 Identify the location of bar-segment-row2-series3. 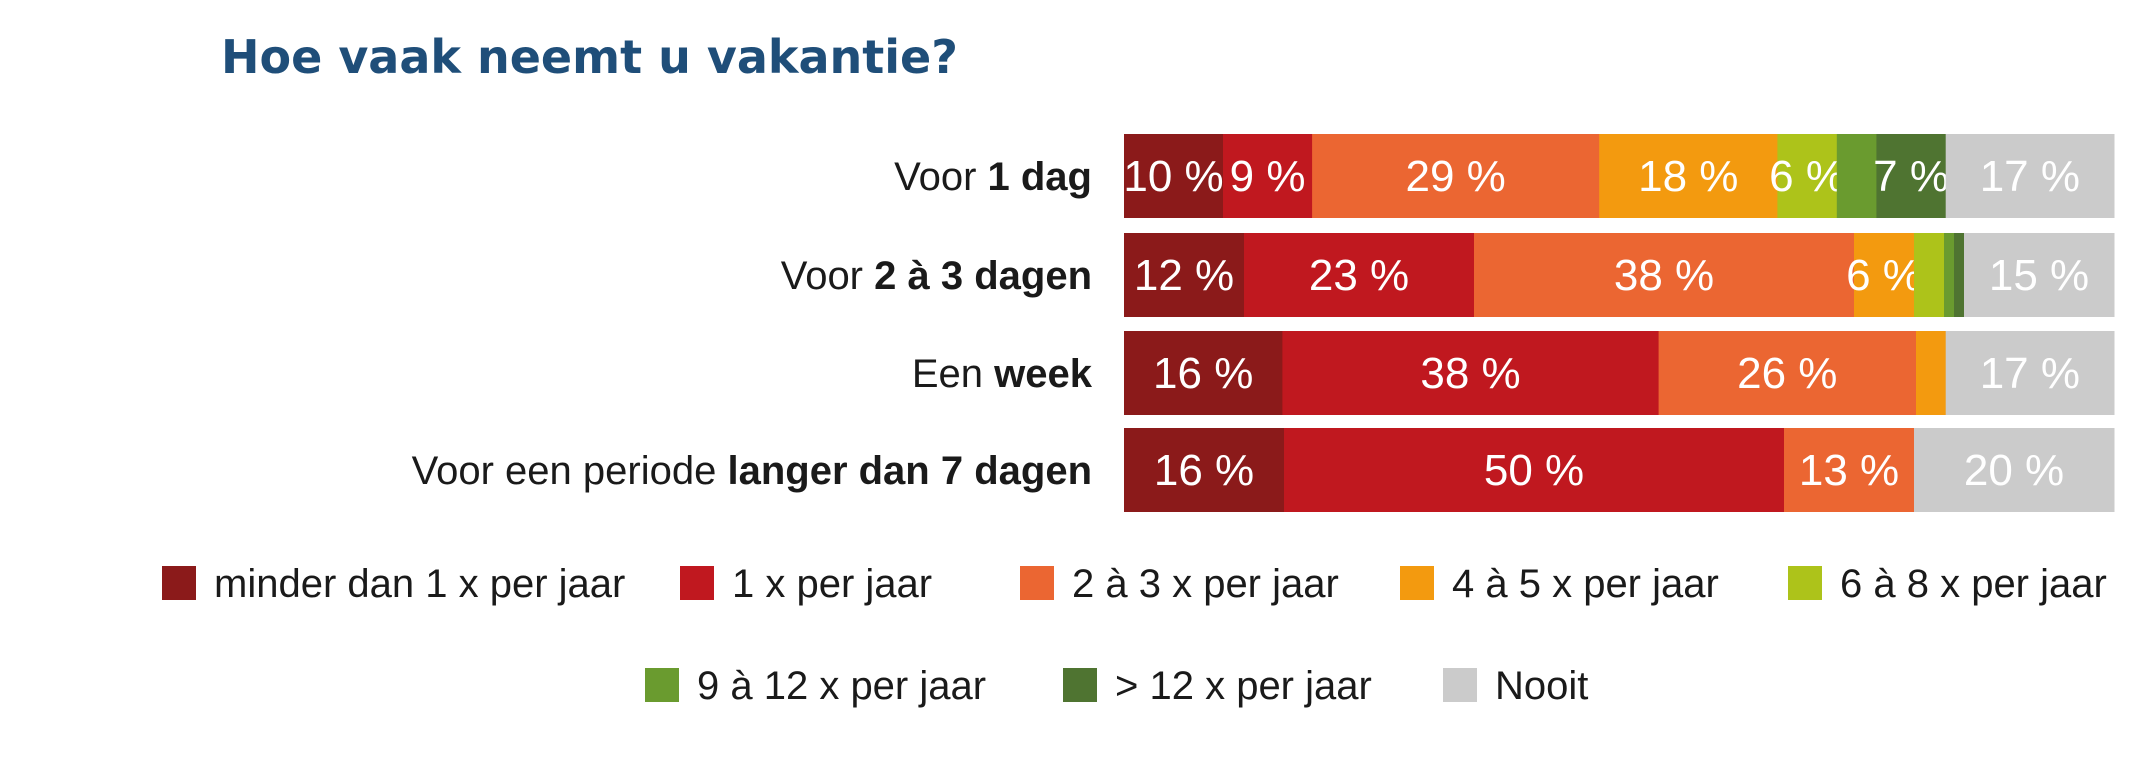
(1664, 275).